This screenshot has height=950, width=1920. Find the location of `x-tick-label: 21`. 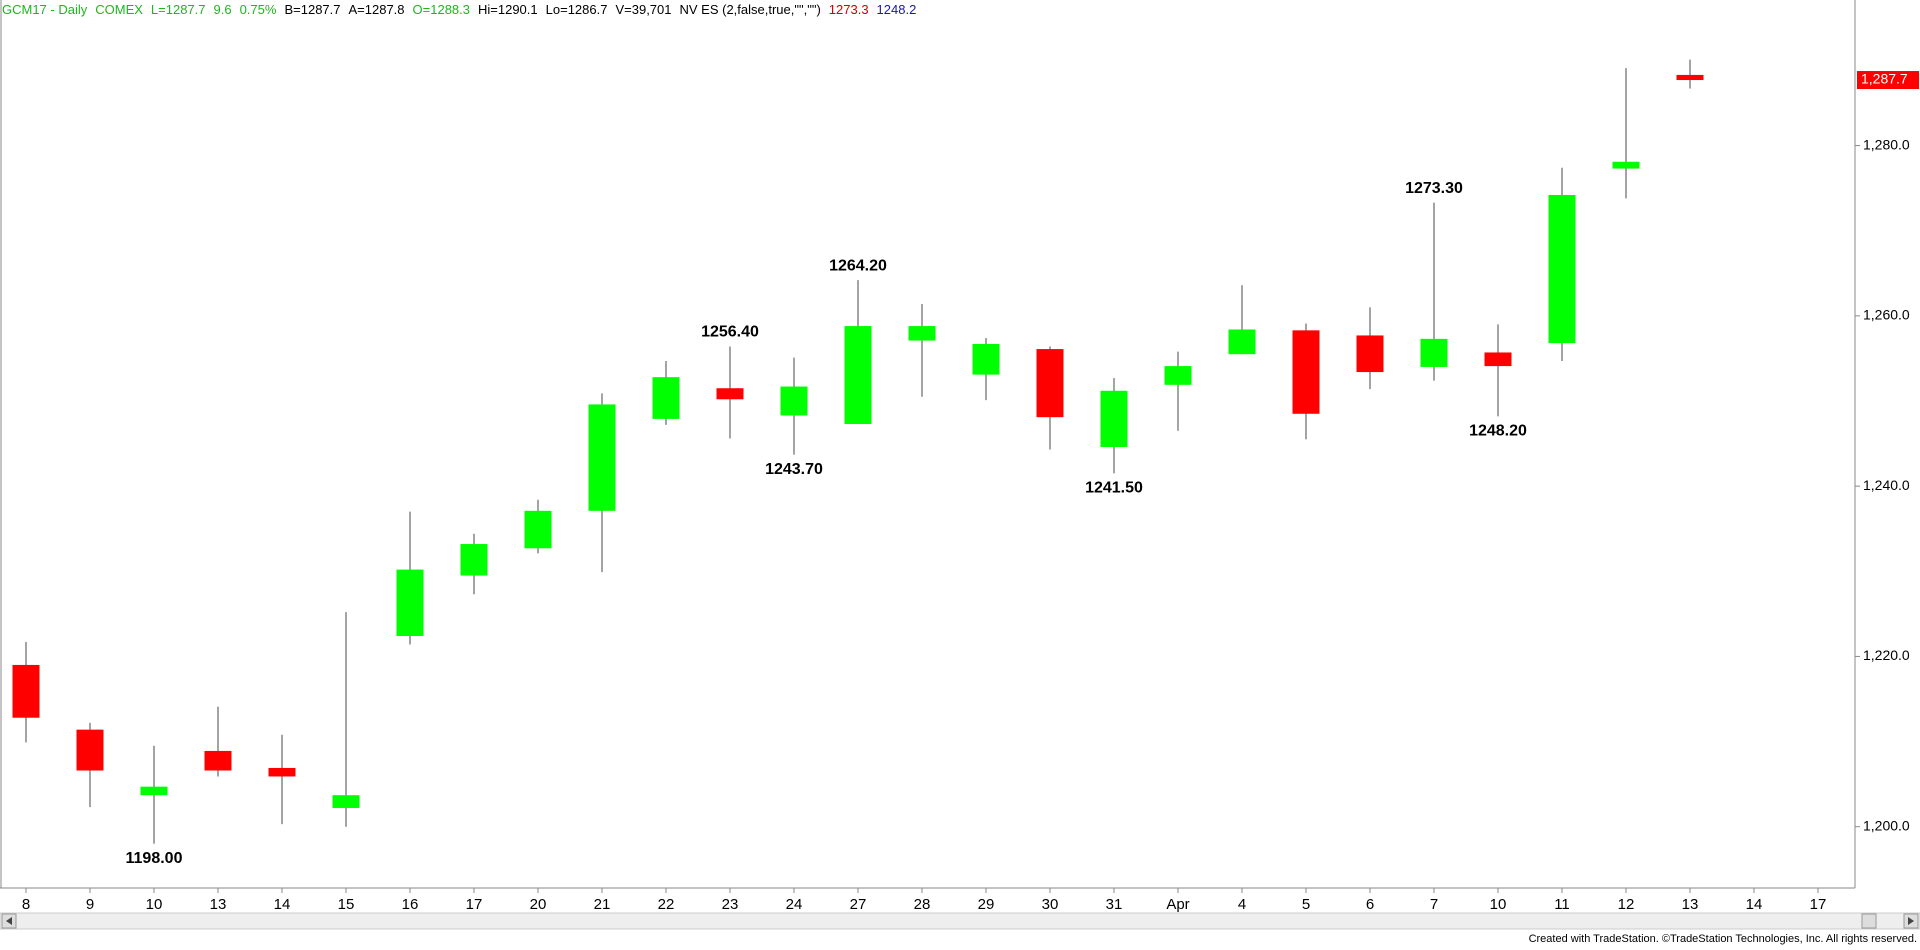

x-tick-label: 21 is located at coordinates (602, 904).